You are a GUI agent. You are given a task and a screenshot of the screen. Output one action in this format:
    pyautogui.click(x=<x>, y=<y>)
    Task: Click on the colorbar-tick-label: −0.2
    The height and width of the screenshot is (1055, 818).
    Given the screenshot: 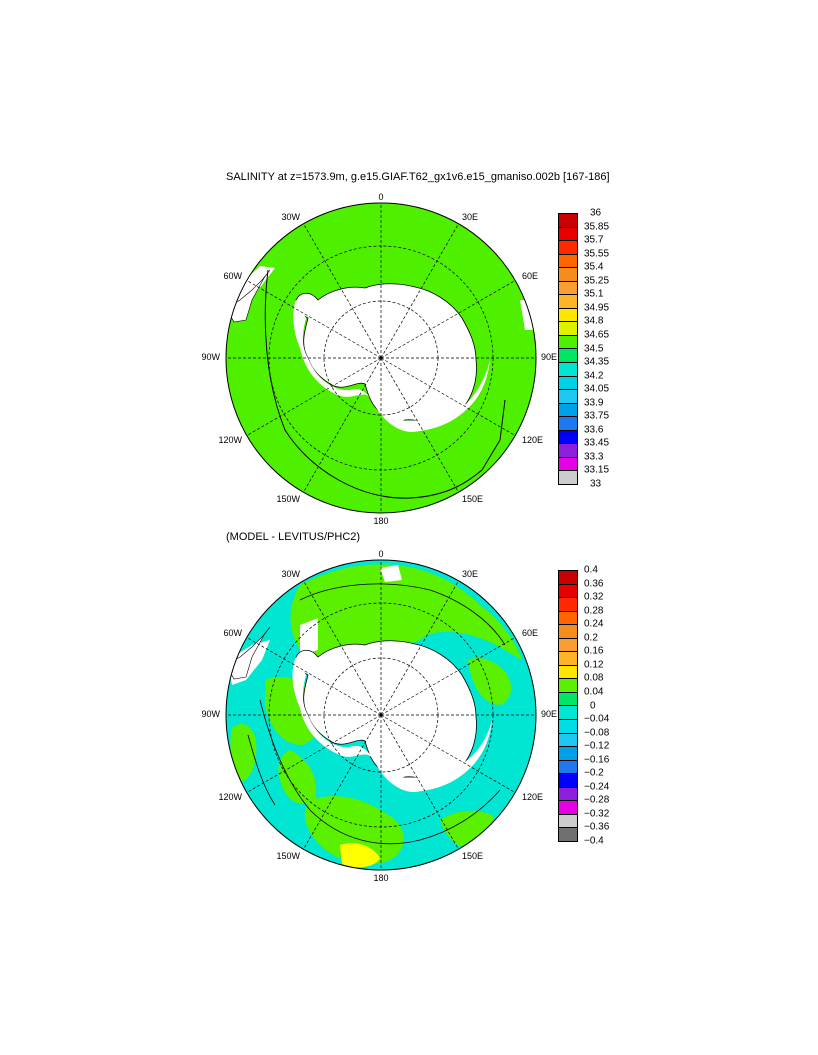 What is the action you would take?
    pyautogui.click(x=594, y=773)
    